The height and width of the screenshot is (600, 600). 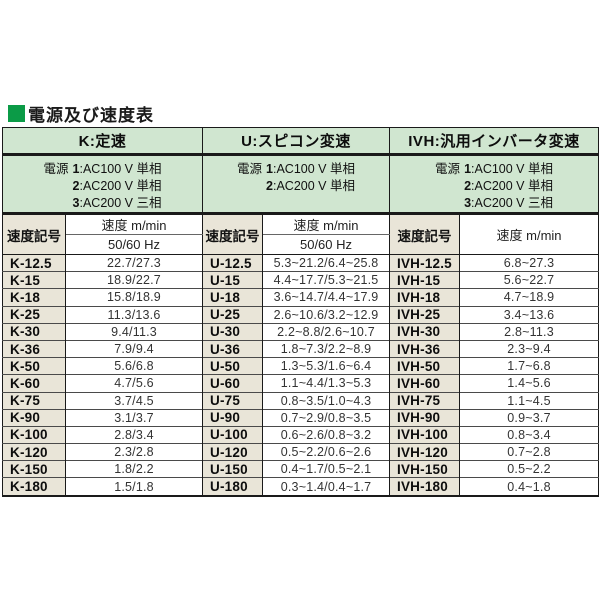 What do you see at coordinates (529, 383) in the screenshot?
I see `speed-value-cell: 1.4~5.6` at bounding box center [529, 383].